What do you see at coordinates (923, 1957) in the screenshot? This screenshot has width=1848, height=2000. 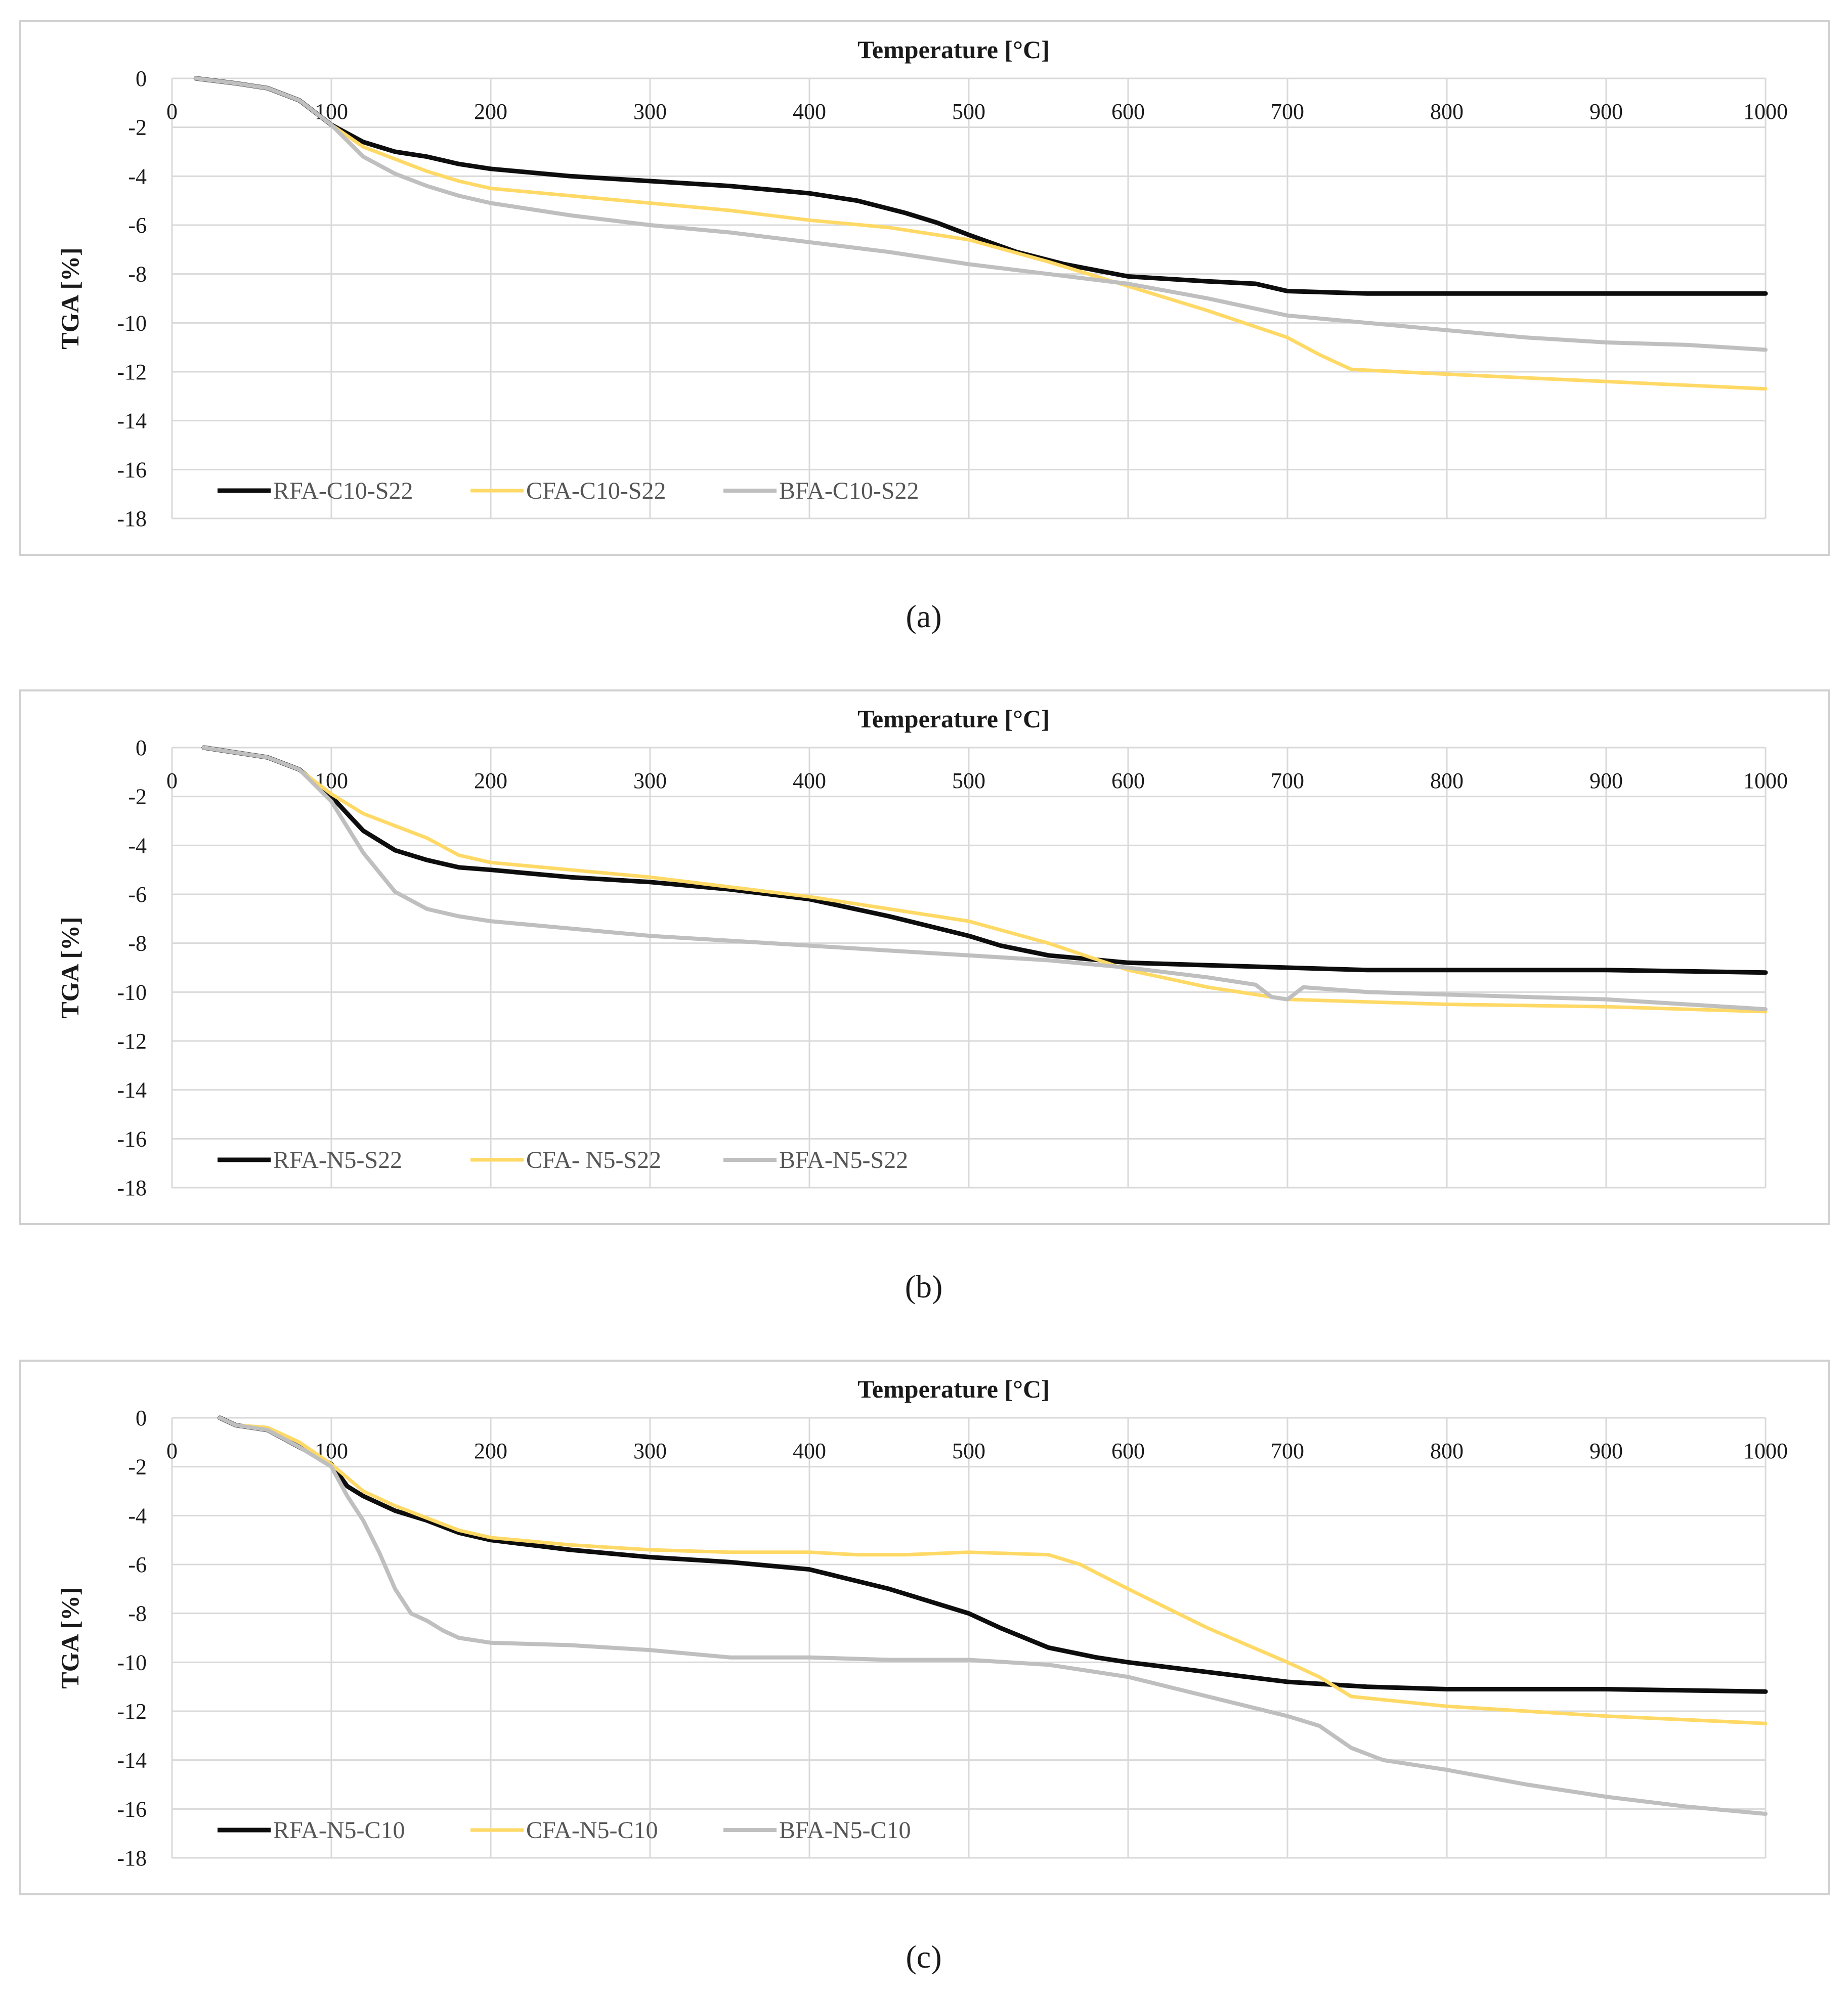 I see `panel-caption: (c)` at bounding box center [923, 1957].